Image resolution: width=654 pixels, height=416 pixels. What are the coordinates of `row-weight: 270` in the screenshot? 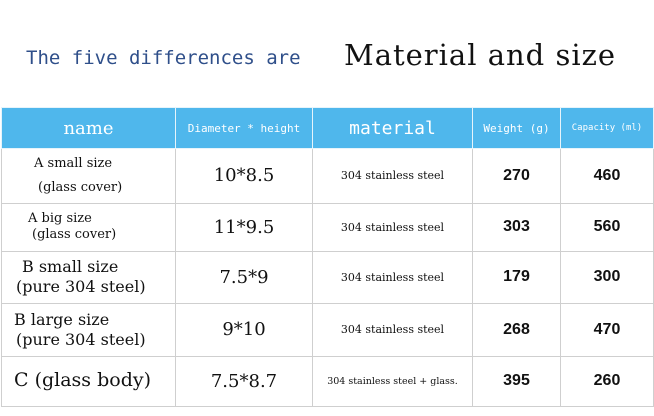 It's located at (516, 176).